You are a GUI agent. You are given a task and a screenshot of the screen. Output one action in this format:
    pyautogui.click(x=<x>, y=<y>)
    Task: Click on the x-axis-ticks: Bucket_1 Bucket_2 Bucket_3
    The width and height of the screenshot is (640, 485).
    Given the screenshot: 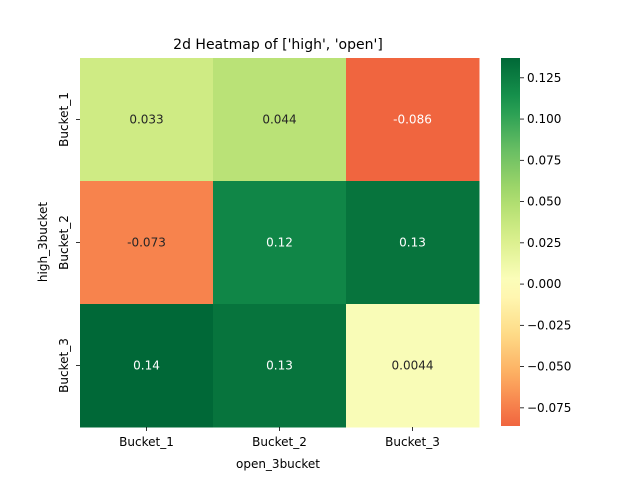 What is the action you would take?
    pyautogui.click(x=279, y=438)
    